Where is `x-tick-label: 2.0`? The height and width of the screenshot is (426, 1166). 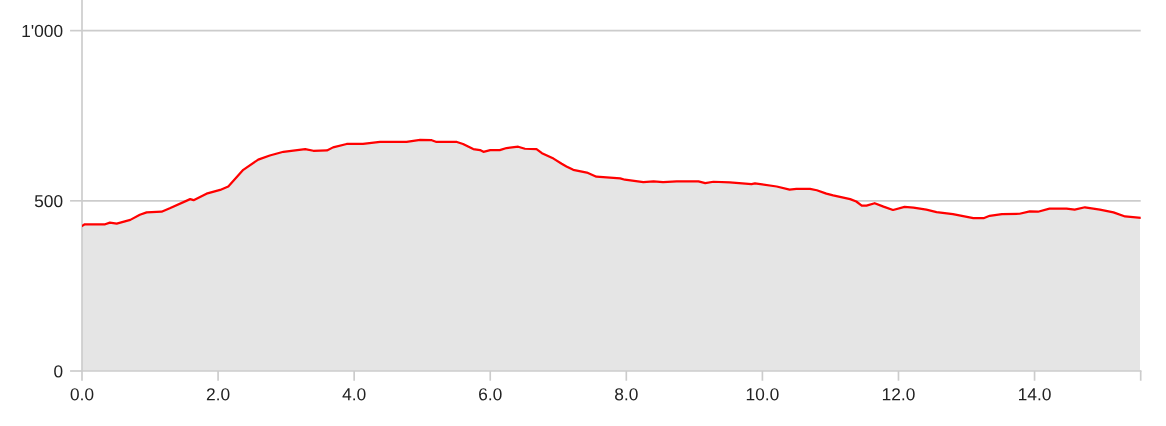 x-tick-label: 2.0 is located at coordinates (218, 394).